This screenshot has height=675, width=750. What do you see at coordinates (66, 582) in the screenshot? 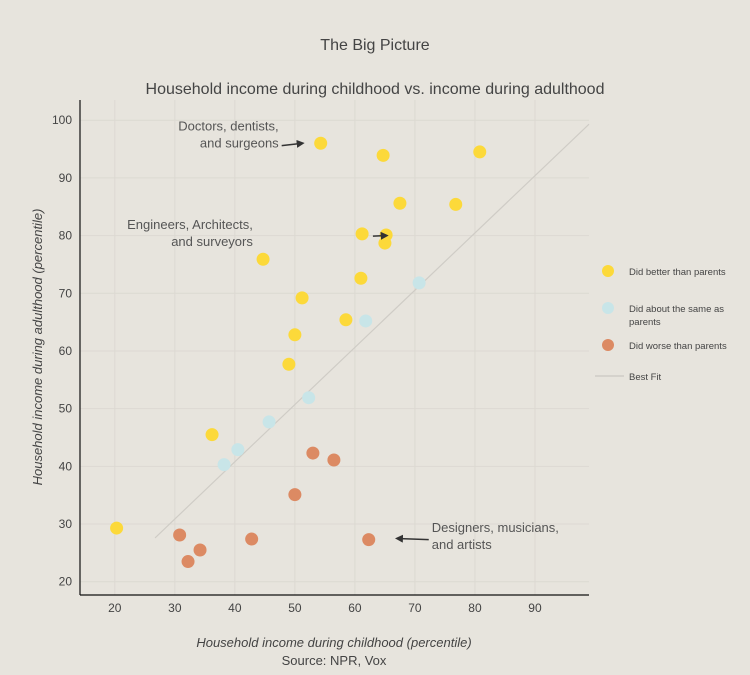
I see `y-tick-label: 20` at bounding box center [66, 582].